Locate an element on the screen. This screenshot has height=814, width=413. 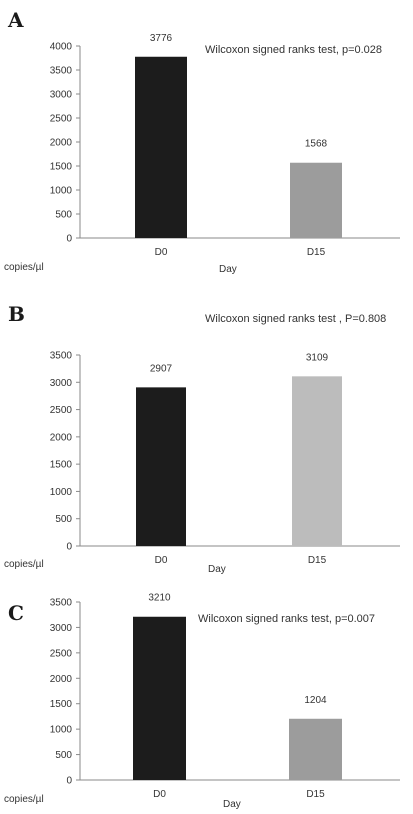
y-tick-label-a: 4000 is located at coordinates (61, 47).